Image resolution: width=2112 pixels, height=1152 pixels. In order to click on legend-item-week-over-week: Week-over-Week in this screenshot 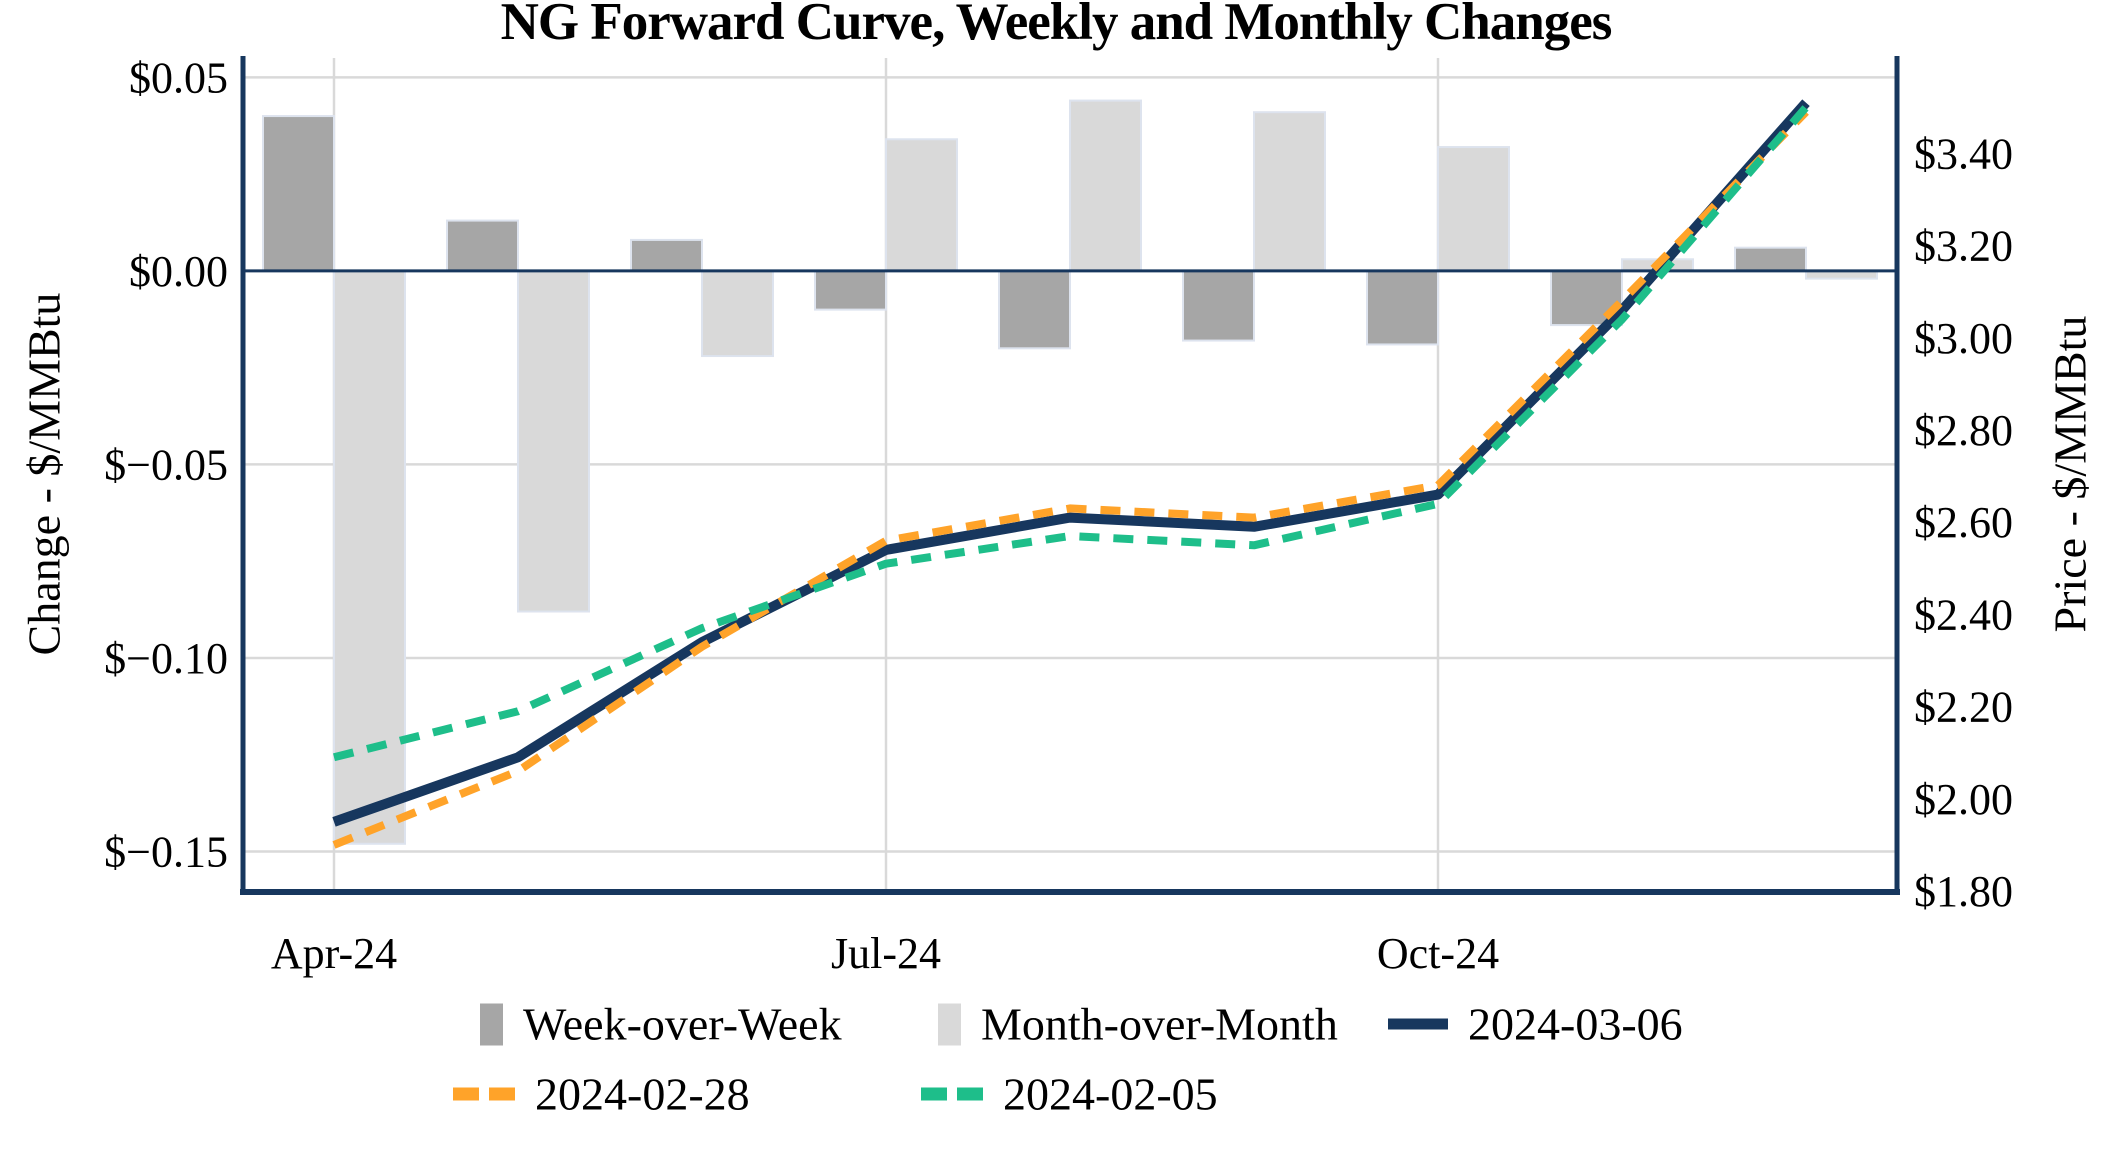, I will do `click(661, 1024)`.